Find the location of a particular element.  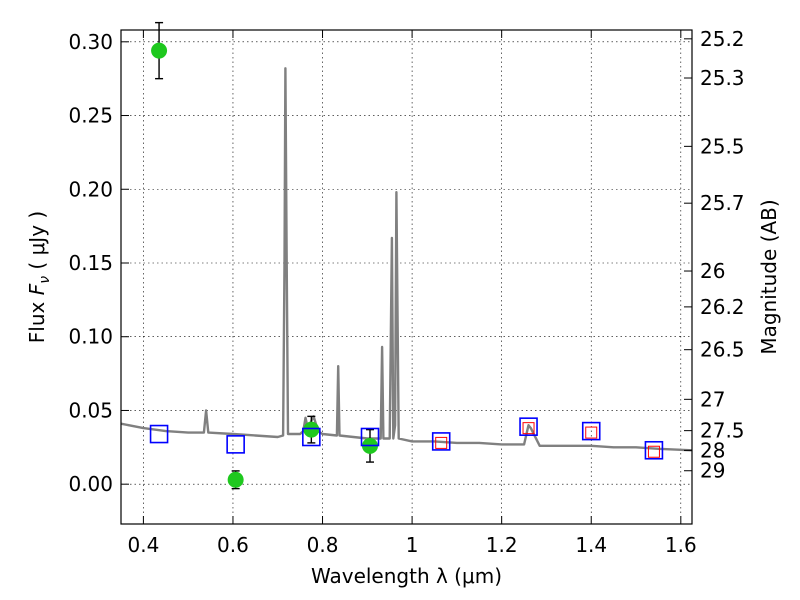

y-axis-label-unit: ( μJy ) is located at coordinates (37, 243).